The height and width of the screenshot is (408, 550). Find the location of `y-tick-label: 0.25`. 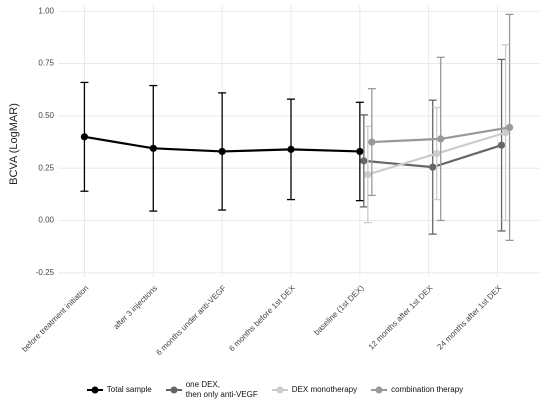

y-tick-label: 0.25 is located at coordinates (46, 167).